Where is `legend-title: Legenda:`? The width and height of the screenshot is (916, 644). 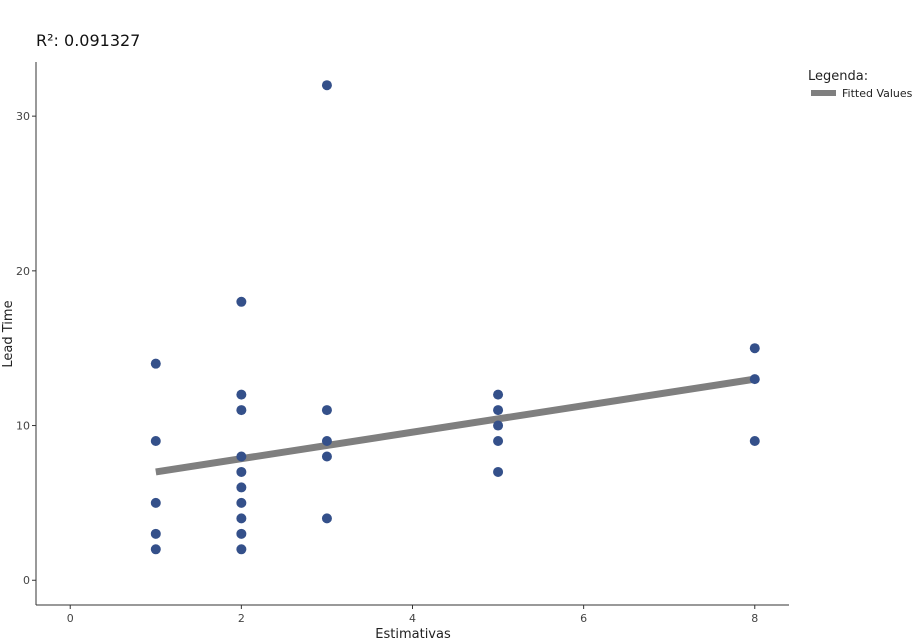 legend-title: Legenda: is located at coordinates (838, 76).